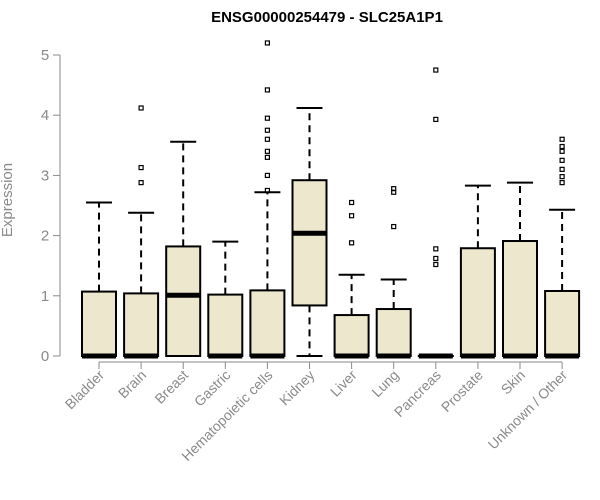 Image resolution: width=600 pixels, height=500 pixels. I want to click on box-kidney, so click(309, 231).